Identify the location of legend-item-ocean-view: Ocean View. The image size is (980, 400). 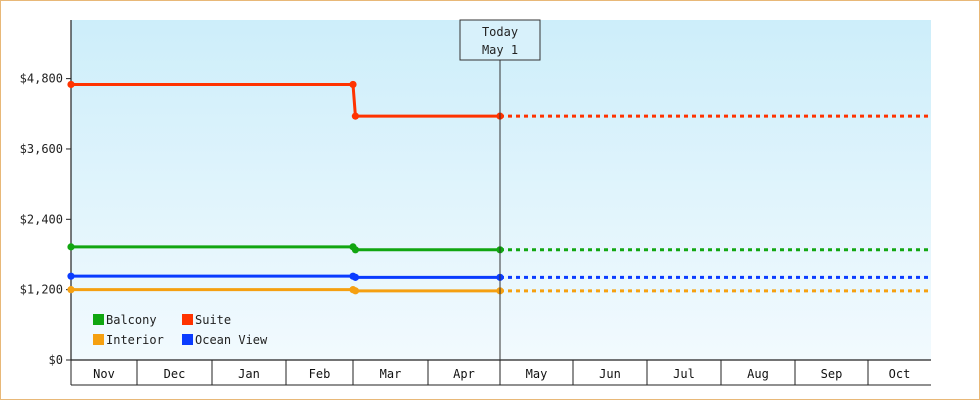
(225, 340).